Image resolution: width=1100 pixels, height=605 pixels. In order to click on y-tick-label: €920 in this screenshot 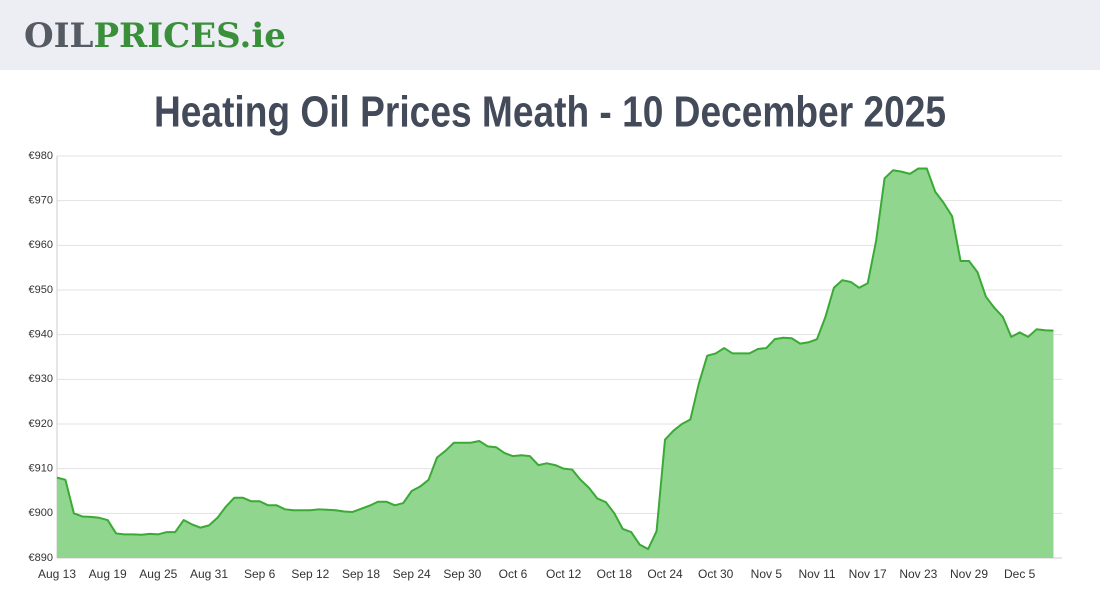, I will do `click(41, 424)`.